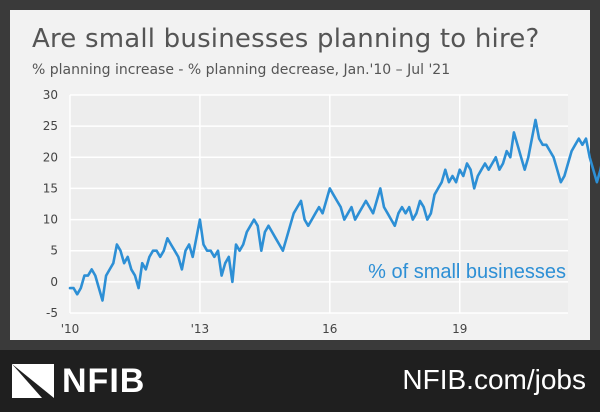 The height and width of the screenshot is (412, 600). What do you see at coordinates (494, 379) in the screenshot?
I see `footer-url: NFIB.com/jobs` at bounding box center [494, 379].